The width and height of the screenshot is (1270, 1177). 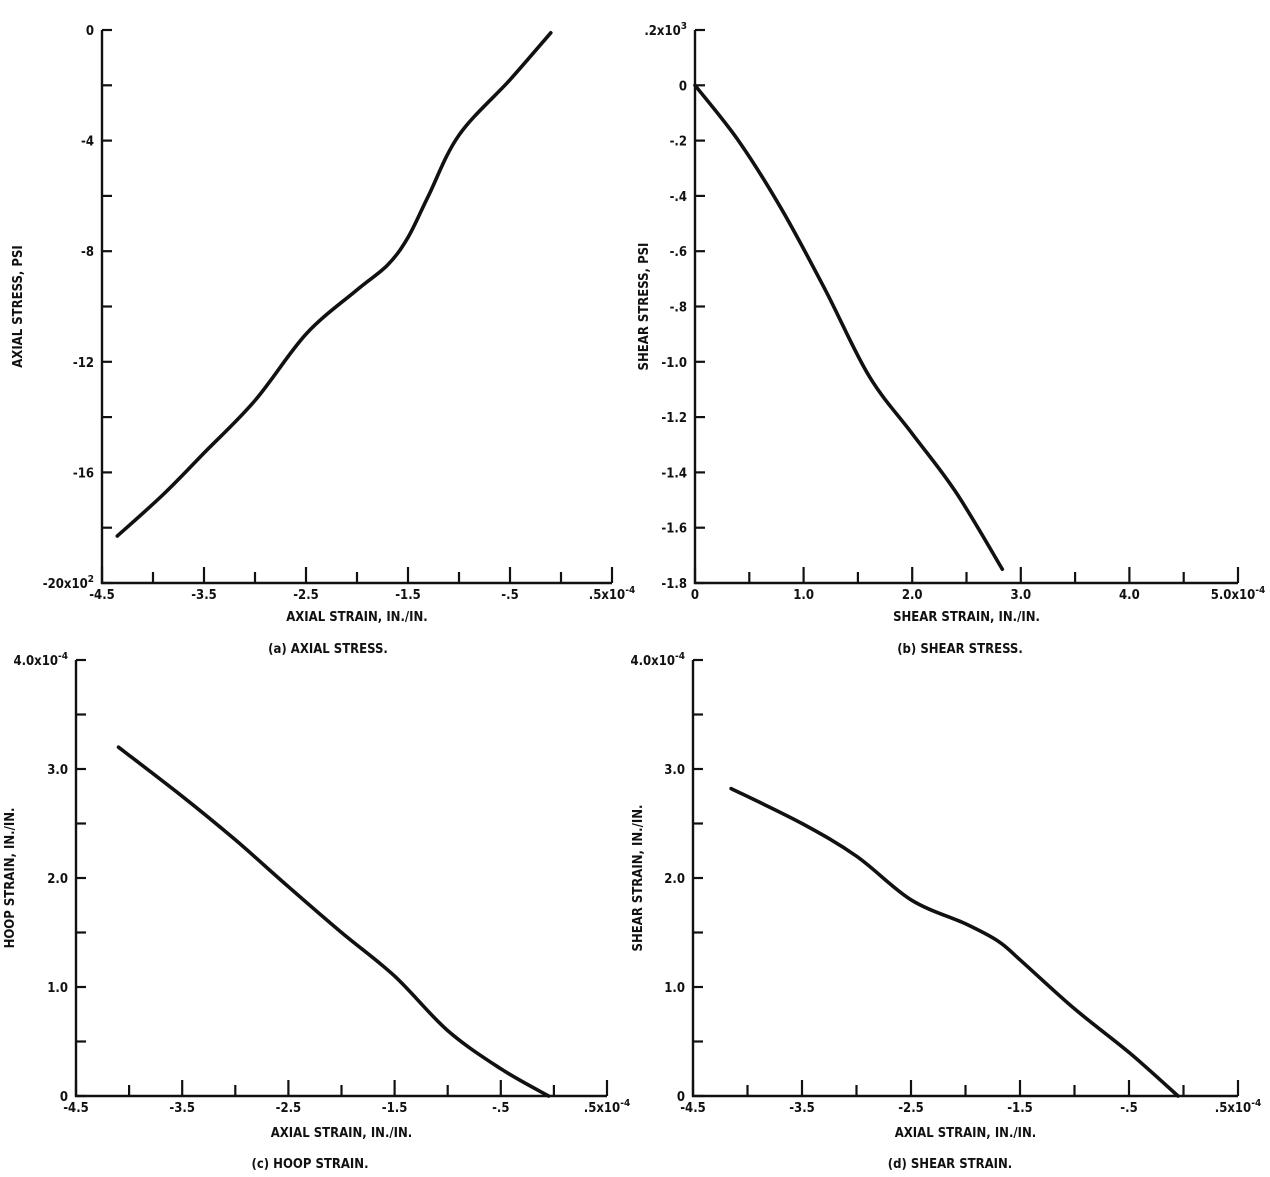 I want to click on x-tick-label: 1.0, so click(x=803, y=595).